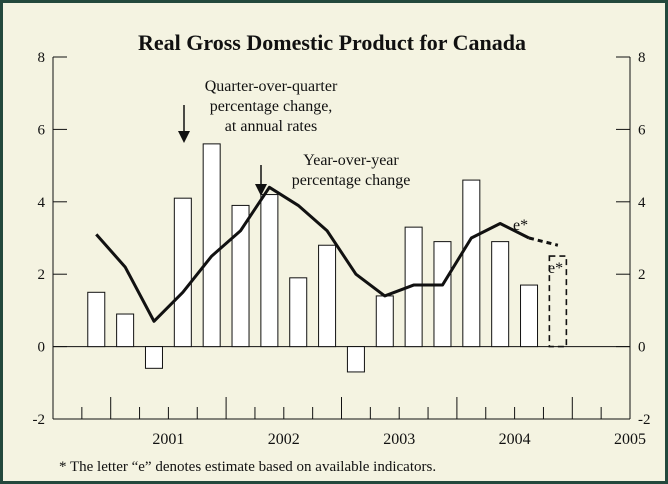  Describe the element at coordinates (351, 160) in the screenshot. I see `line-series-label: Year-over-year` at that location.